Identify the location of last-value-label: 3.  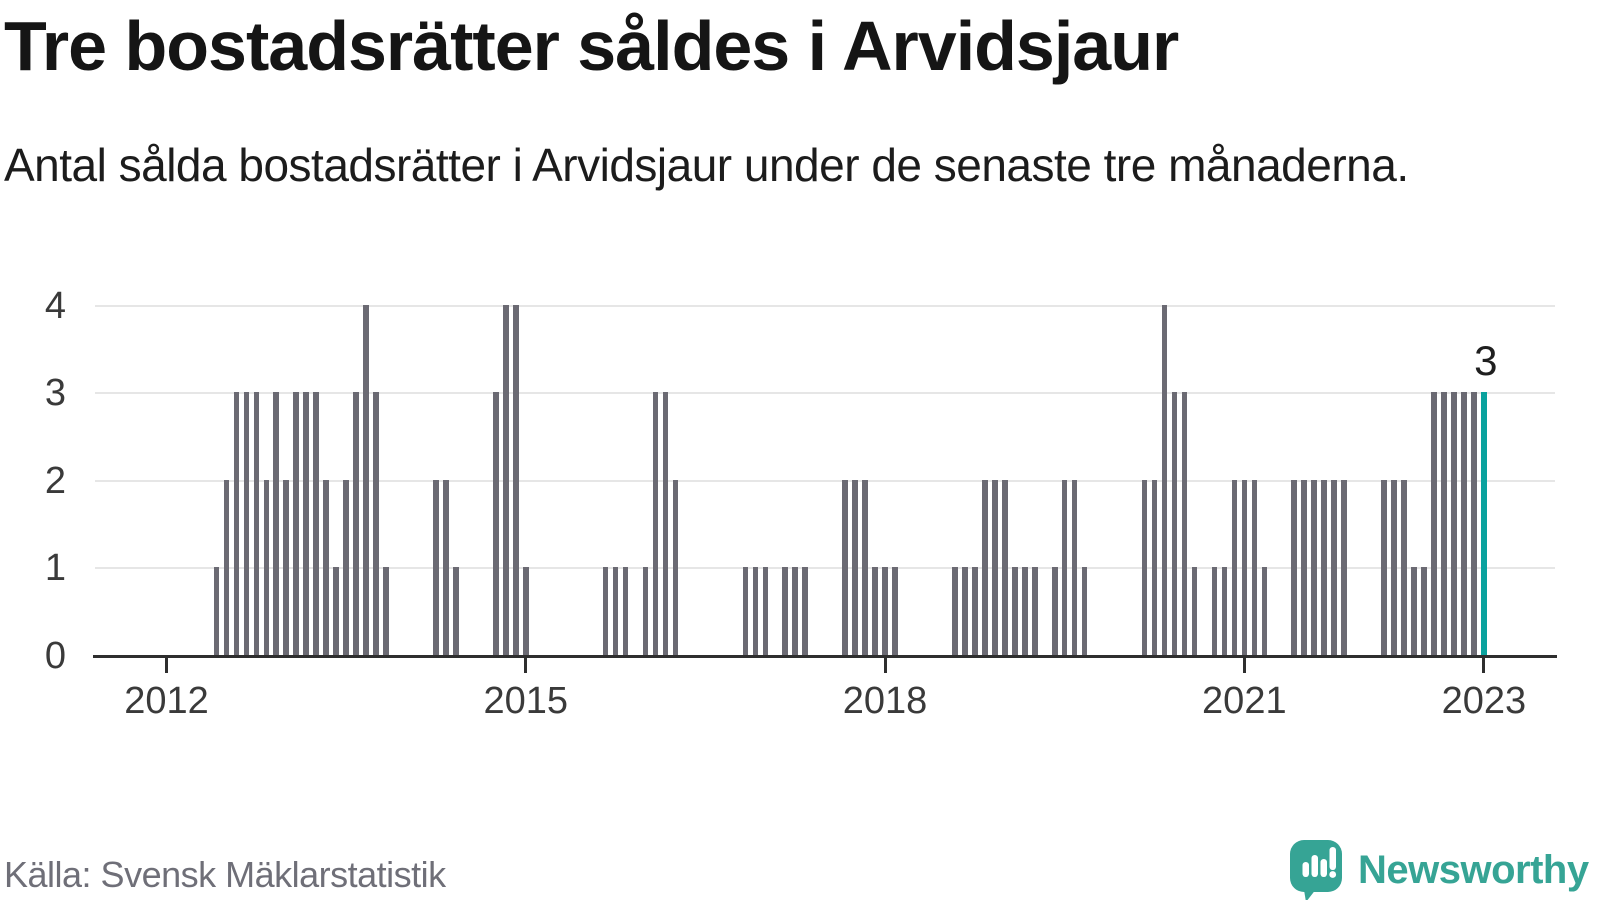
(1486, 361).